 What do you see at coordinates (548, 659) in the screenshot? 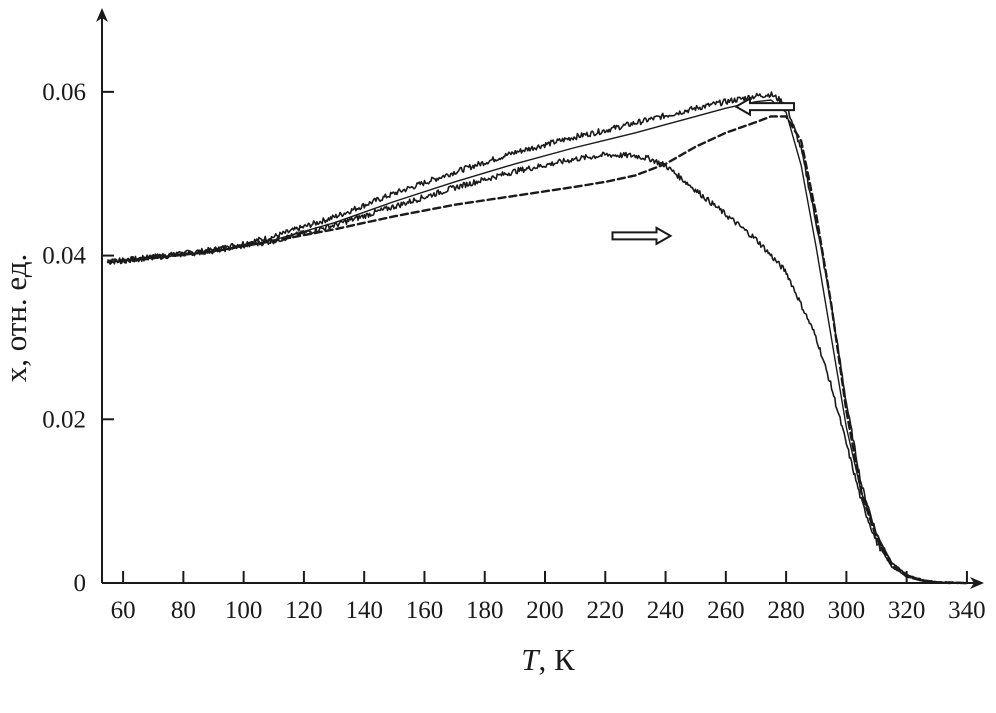
I see `x-axis-title: T, К` at bounding box center [548, 659].